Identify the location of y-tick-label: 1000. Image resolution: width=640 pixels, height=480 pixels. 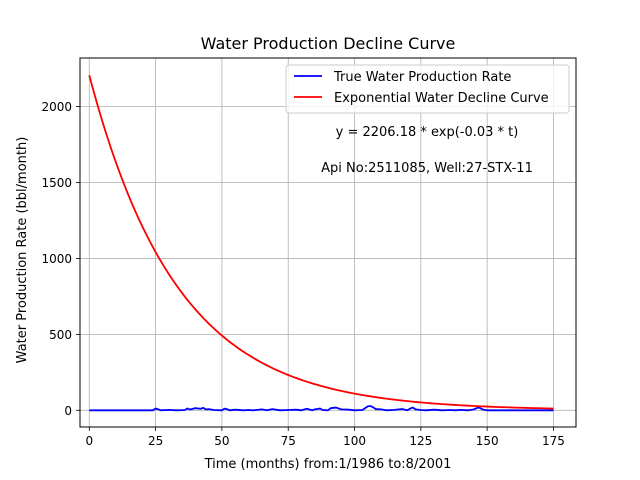
(56, 259).